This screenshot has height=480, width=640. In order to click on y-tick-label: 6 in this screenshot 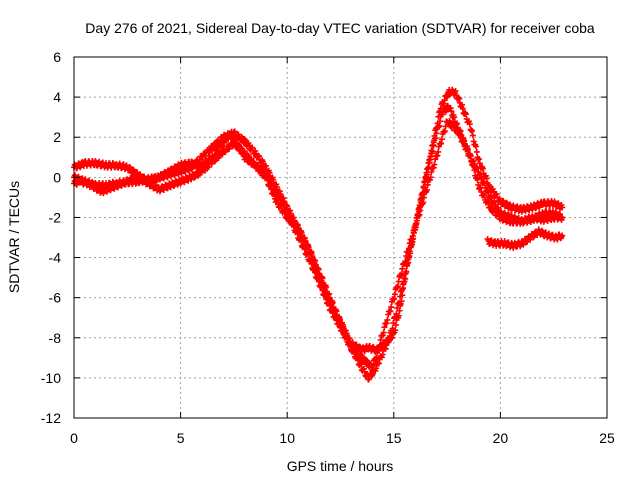, I will do `click(57, 57)`.